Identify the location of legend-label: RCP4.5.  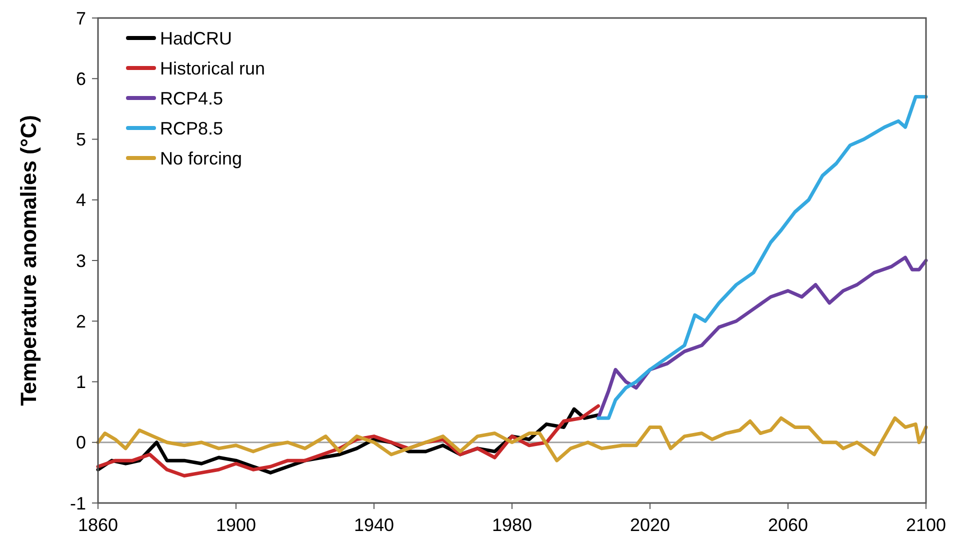
(192, 98).